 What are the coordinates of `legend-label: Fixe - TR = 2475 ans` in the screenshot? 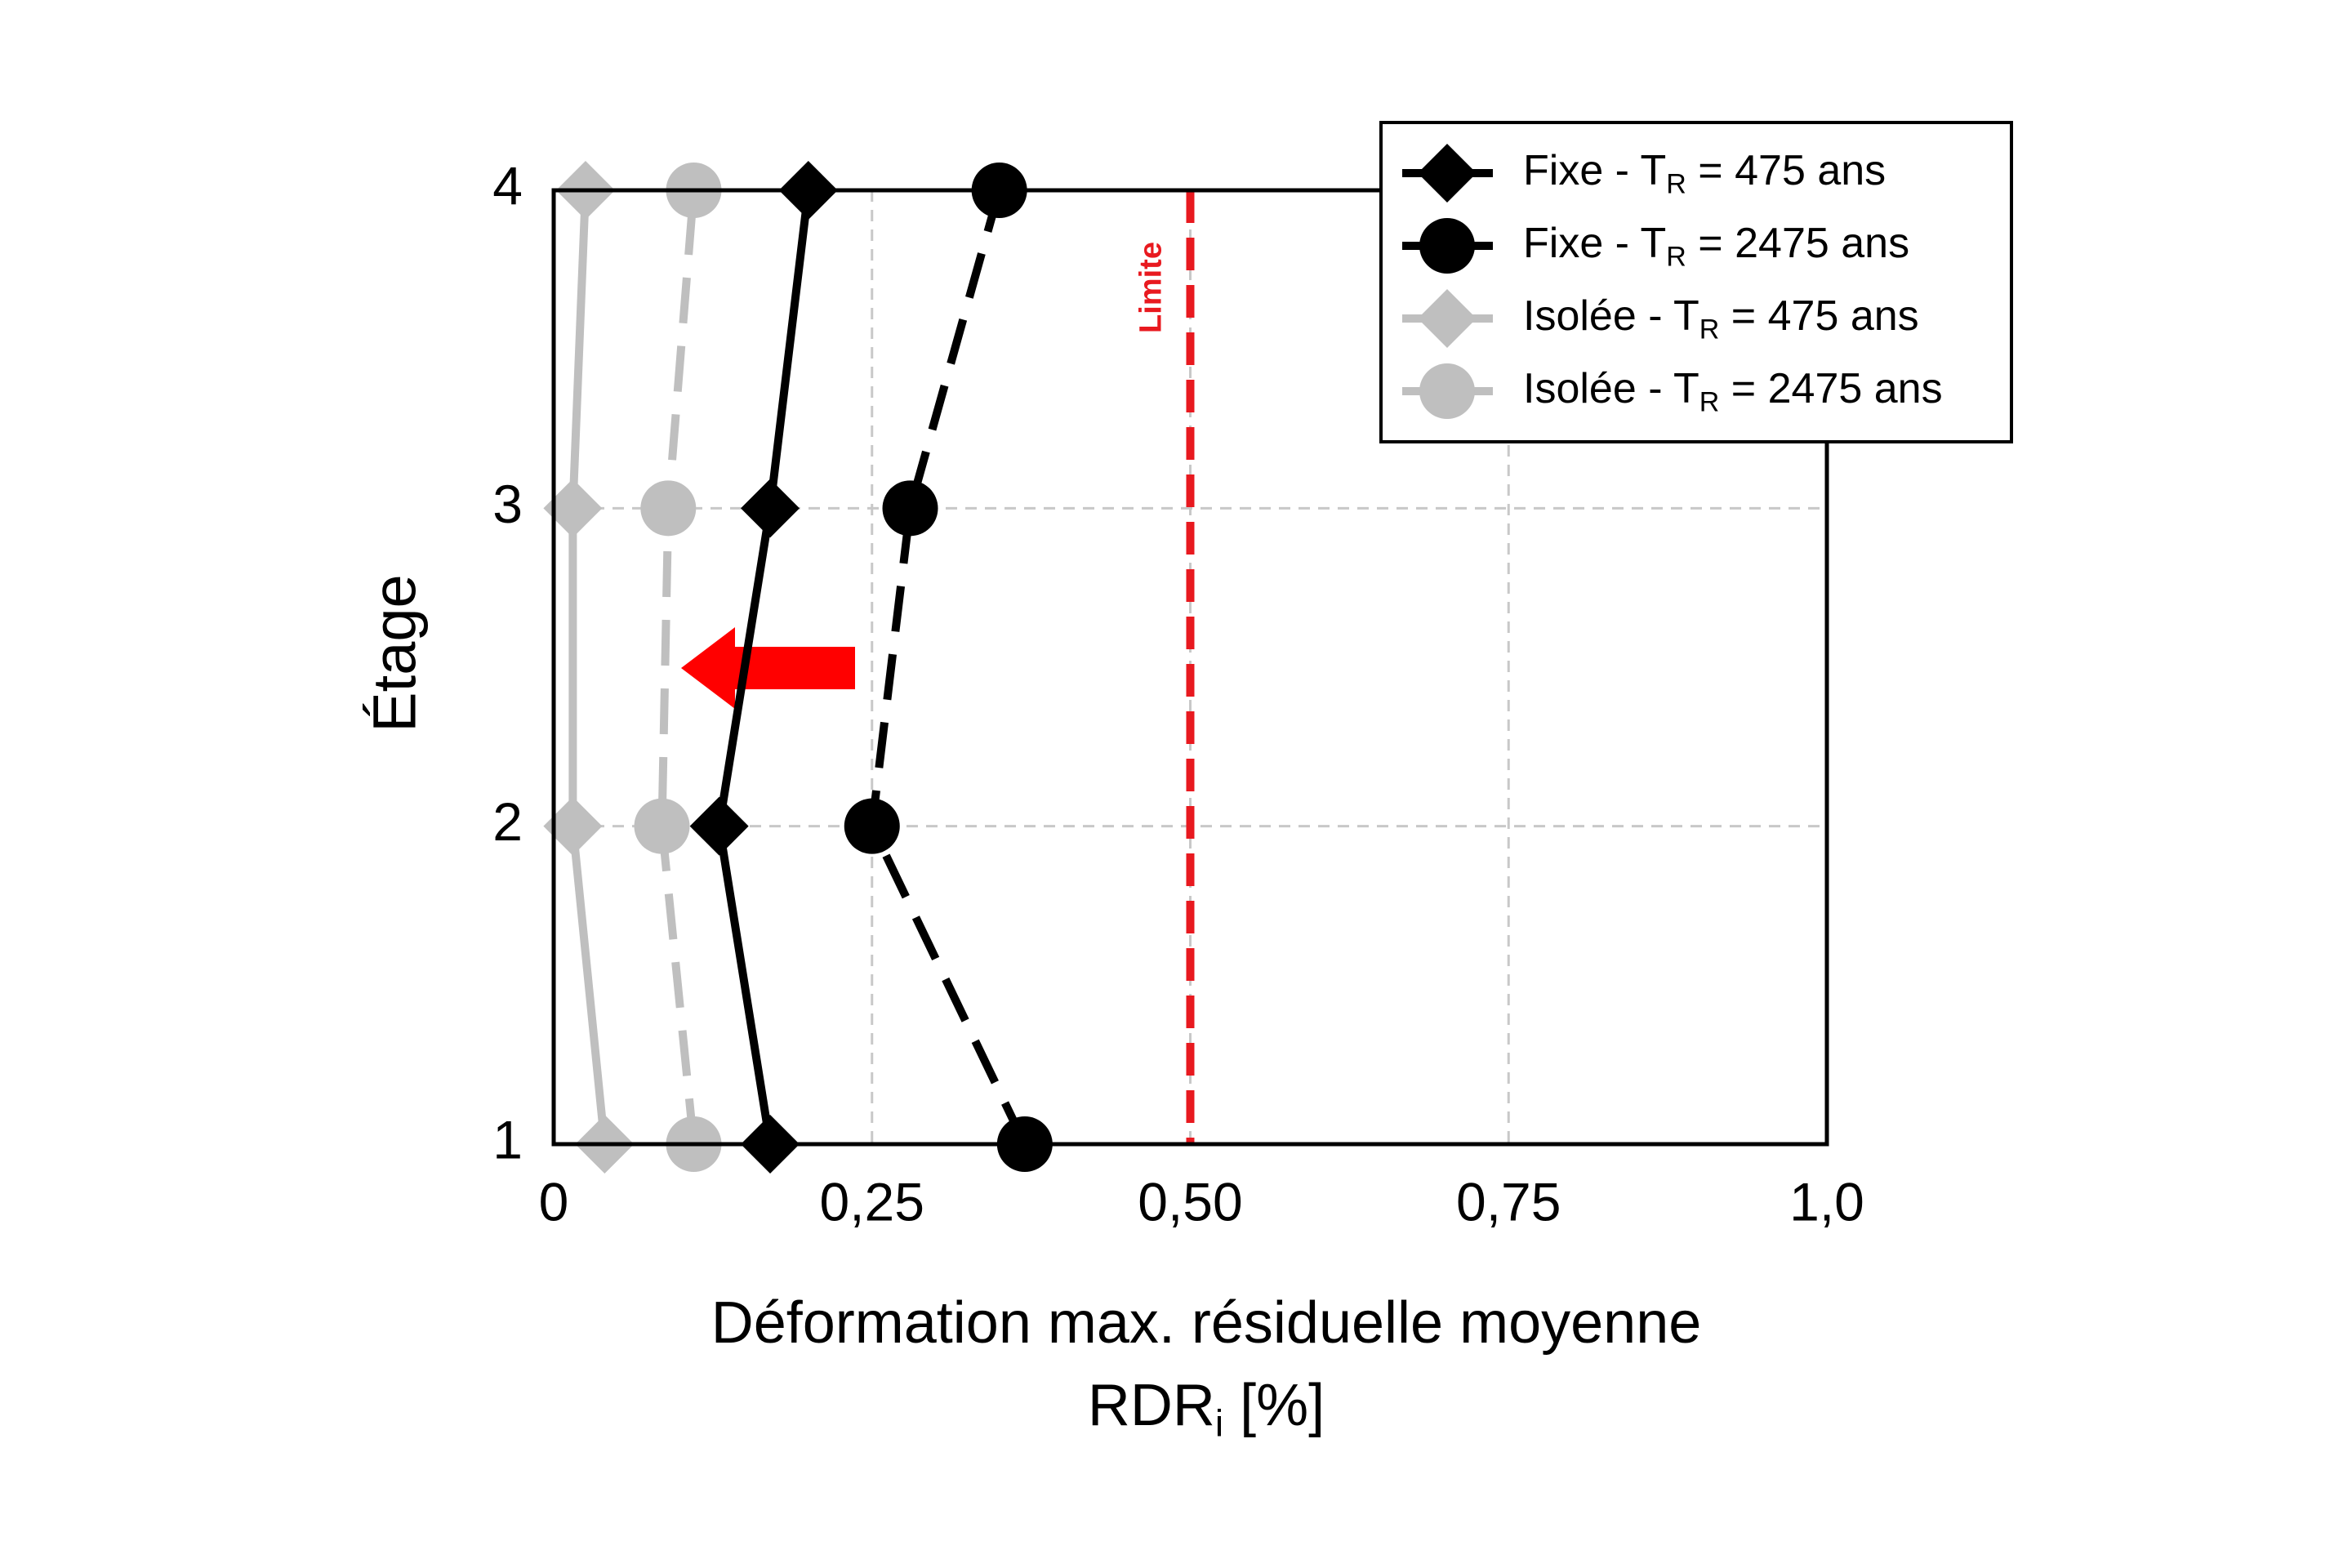 It's located at (1716, 246).